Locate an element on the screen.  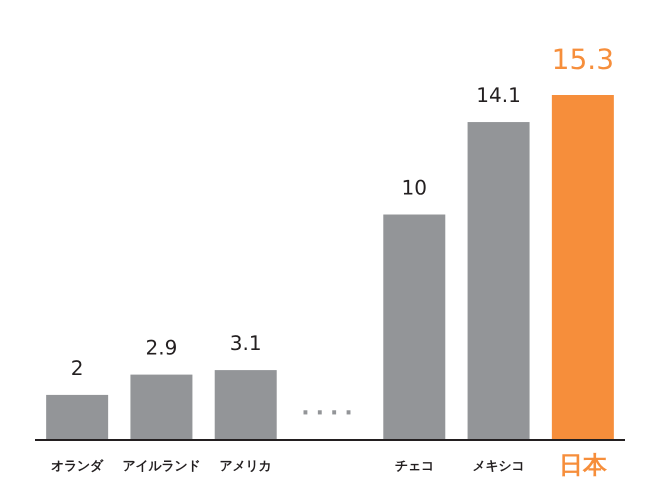
data-label: 3.1 is located at coordinates (246, 343).